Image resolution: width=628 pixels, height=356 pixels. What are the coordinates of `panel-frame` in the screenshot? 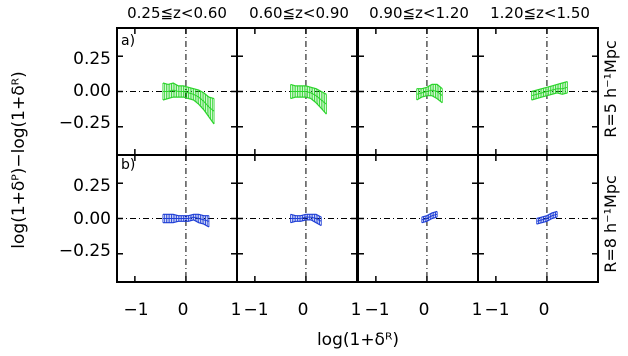 It's located at (538, 218).